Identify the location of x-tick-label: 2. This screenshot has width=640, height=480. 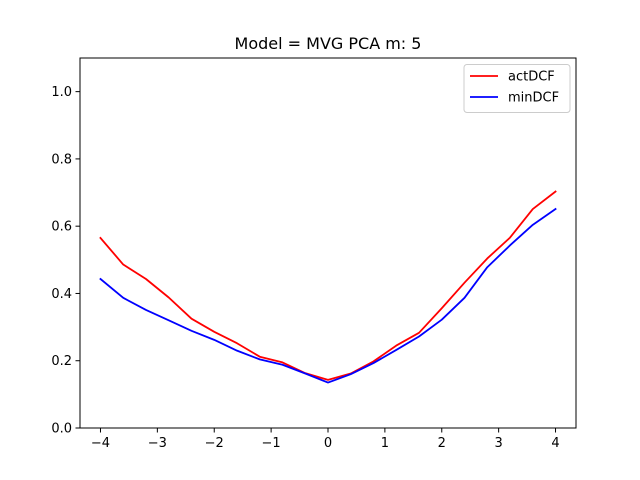
(442, 443).